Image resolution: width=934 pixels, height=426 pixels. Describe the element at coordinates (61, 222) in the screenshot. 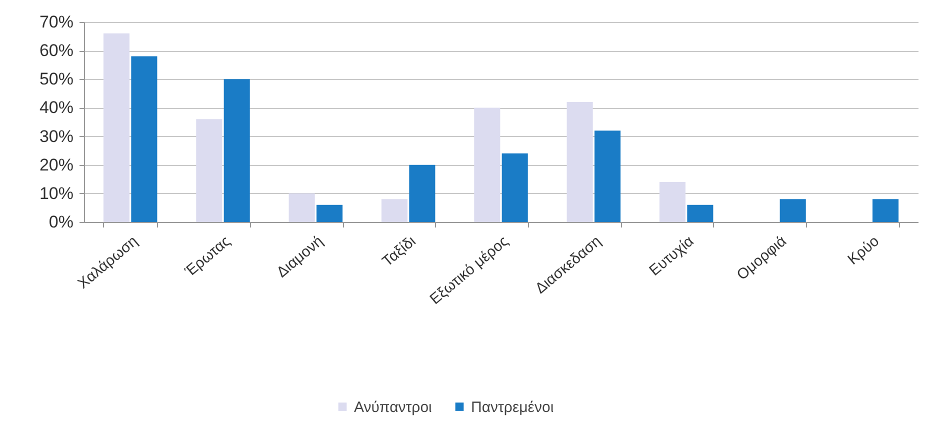

I see `y-tick-label: 0%` at that location.